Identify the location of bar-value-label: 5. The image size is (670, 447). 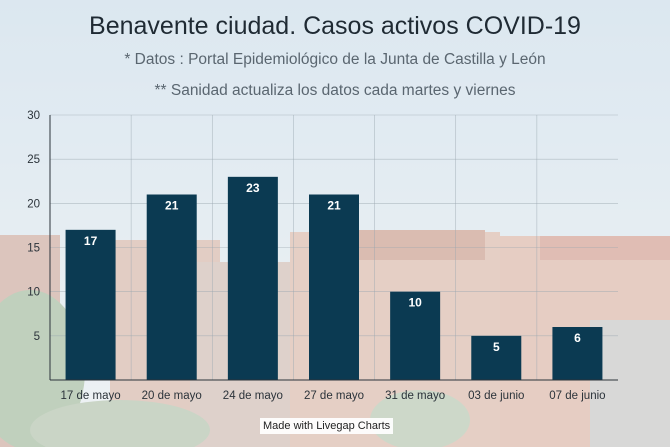
(496, 347).